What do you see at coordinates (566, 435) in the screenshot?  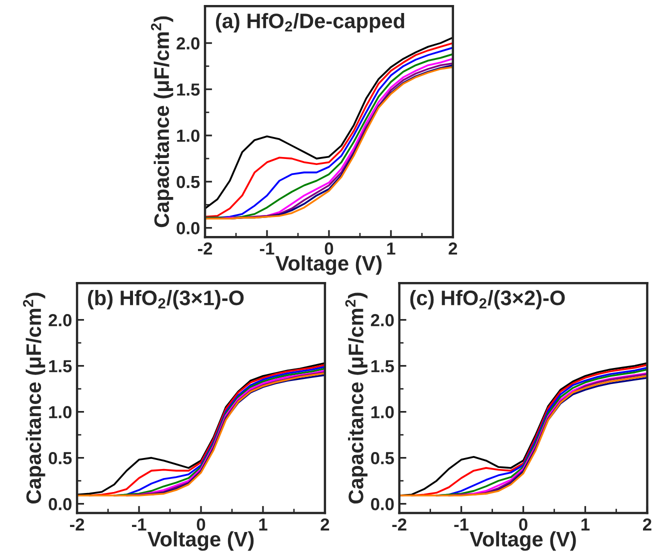 I see `line-series` at bounding box center [566, 435].